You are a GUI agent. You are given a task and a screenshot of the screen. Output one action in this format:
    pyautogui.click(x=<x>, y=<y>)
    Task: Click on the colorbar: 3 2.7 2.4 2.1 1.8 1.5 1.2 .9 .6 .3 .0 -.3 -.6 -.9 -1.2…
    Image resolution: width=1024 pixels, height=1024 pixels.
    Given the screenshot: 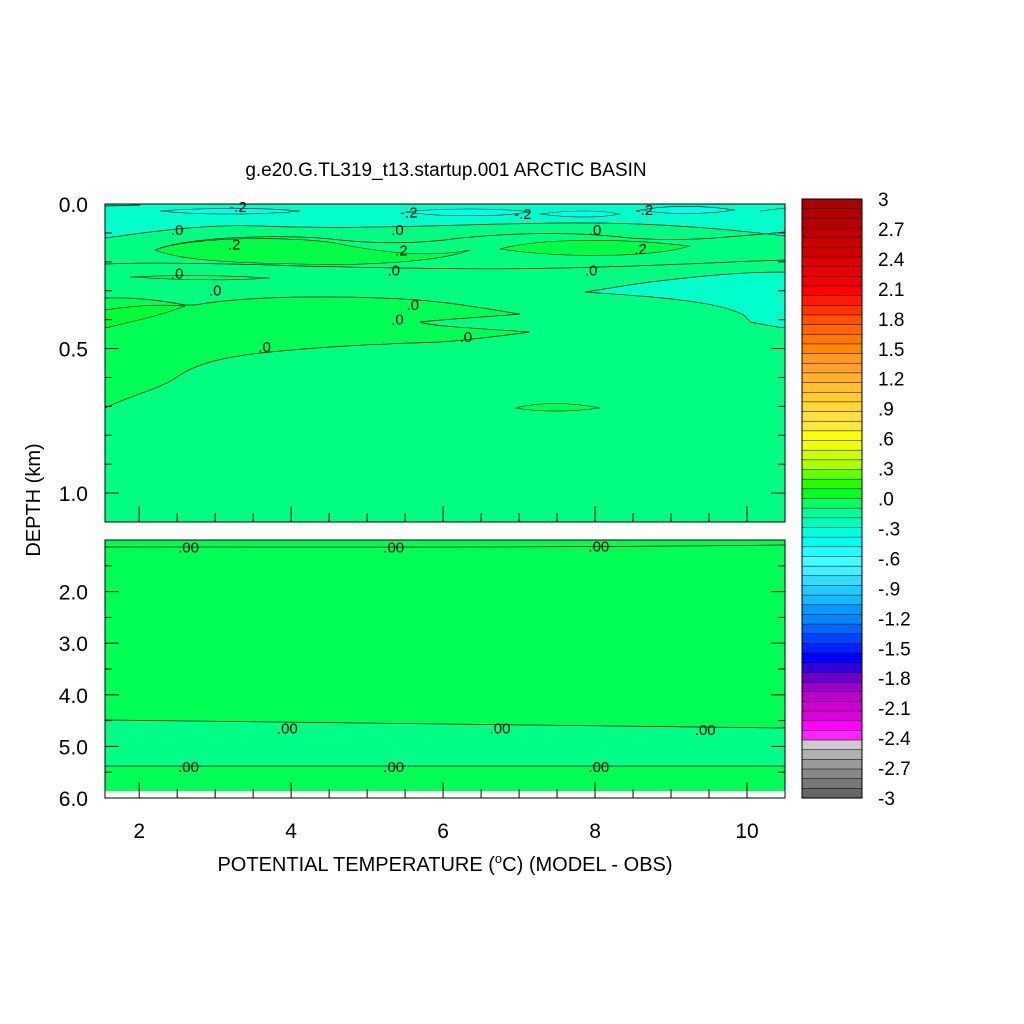 What is the action you would take?
    pyautogui.click(x=856, y=500)
    